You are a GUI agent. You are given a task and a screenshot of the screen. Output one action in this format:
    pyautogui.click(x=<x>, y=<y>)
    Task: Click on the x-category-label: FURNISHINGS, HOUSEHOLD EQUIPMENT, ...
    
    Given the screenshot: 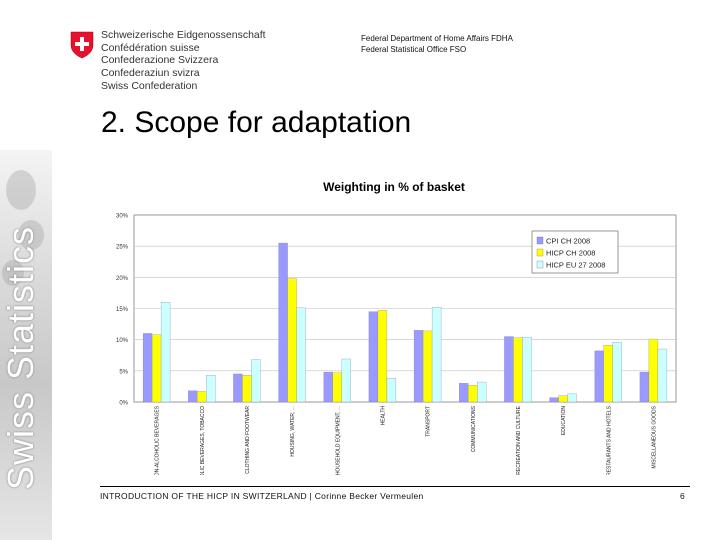 What is the action you would take?
    pyautogui.click(x=338, y=440)
    